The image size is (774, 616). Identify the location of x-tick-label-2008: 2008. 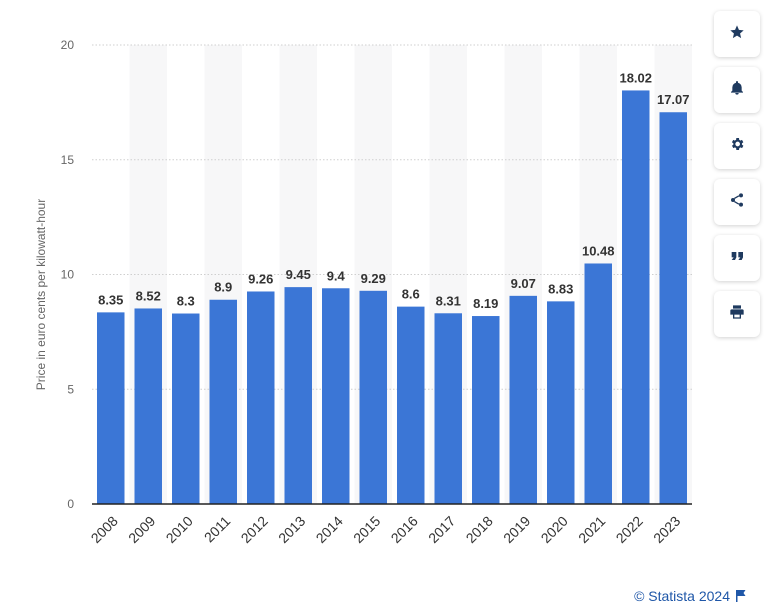
(104, 529).